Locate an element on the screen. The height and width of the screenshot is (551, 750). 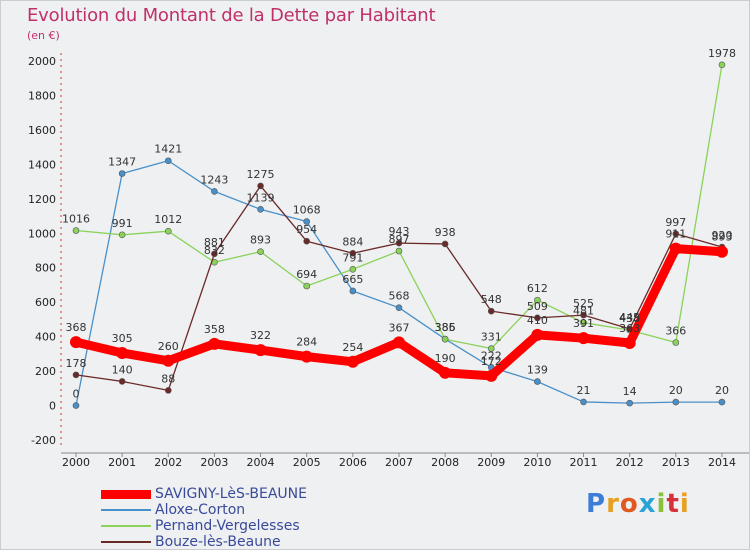
data-label: 1016 is located at coordinates (76, 219).